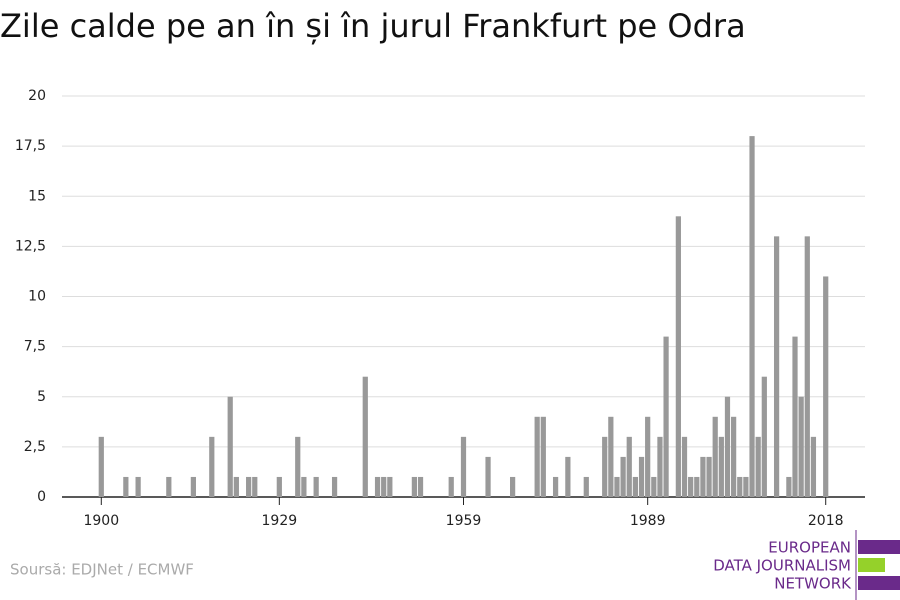  I want to click on x-tick-label: 1929, so click(280, 521).